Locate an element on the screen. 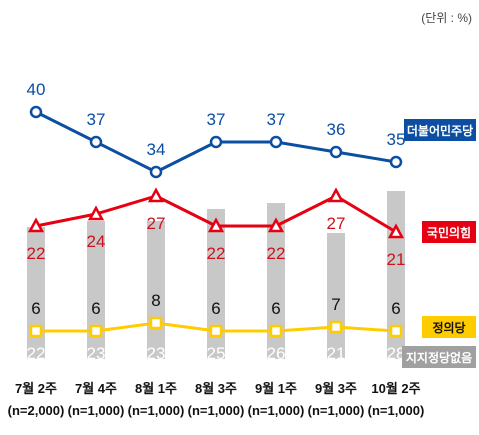 The image size is (479, 435). data-label-jijijeongdang-eopseum: 21 is located at coordinates (336, 353).